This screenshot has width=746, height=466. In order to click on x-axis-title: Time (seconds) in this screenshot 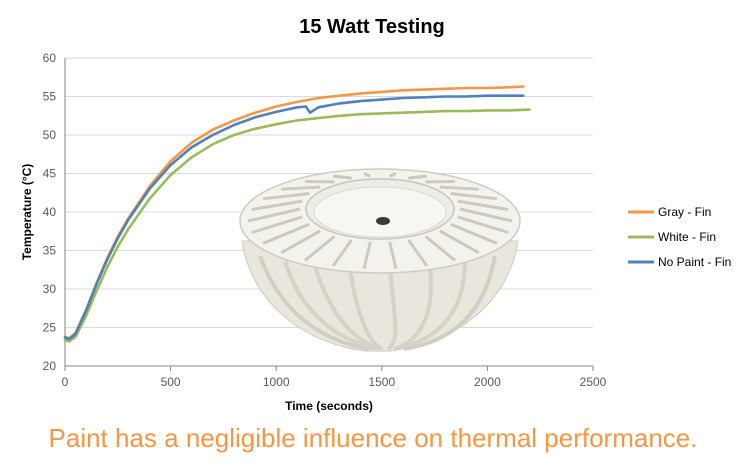, I will do `click(329, 406)`.